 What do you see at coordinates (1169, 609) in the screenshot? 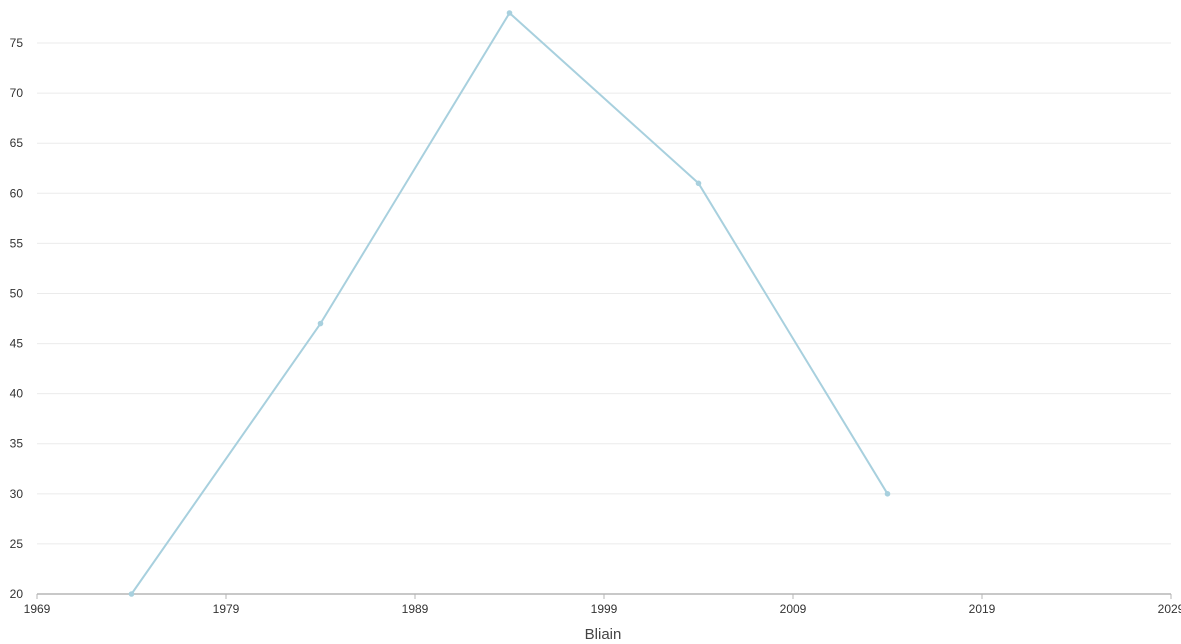
I see `x-tick-label: 2029` at bounding box center [1169, 609].